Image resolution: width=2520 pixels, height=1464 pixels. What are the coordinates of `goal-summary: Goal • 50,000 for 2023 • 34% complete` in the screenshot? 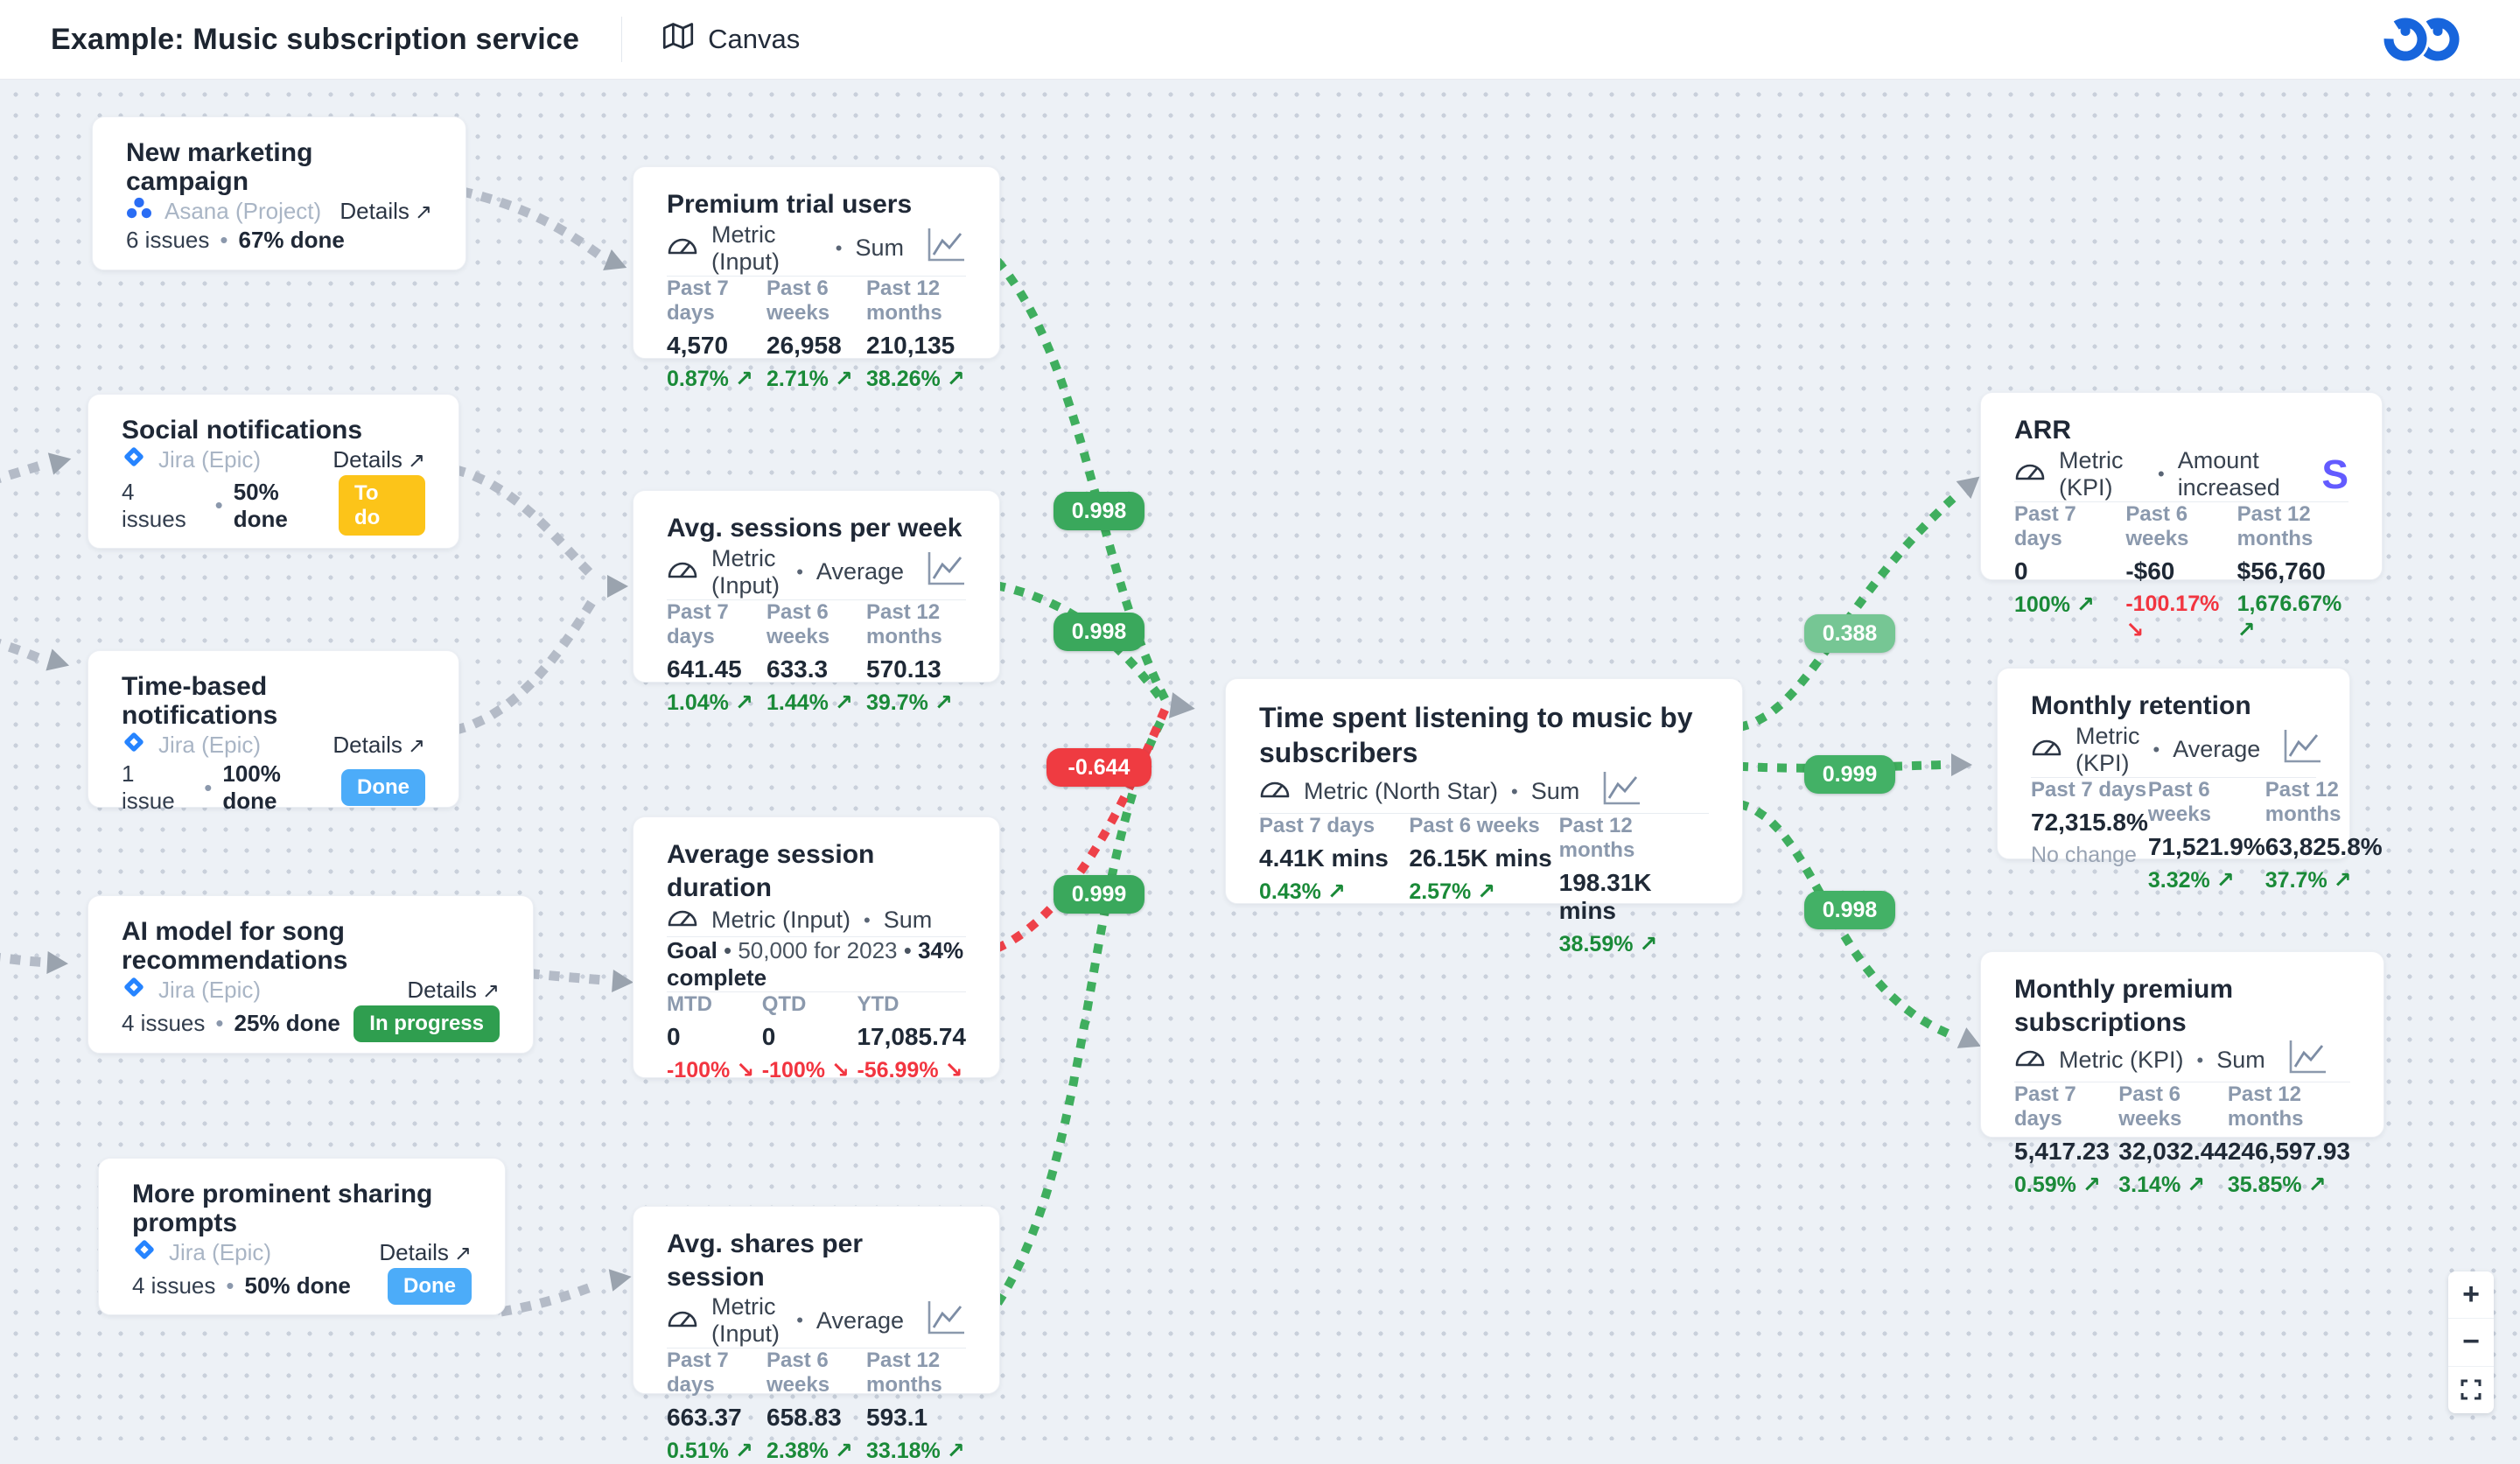 It's located at (815, 964).